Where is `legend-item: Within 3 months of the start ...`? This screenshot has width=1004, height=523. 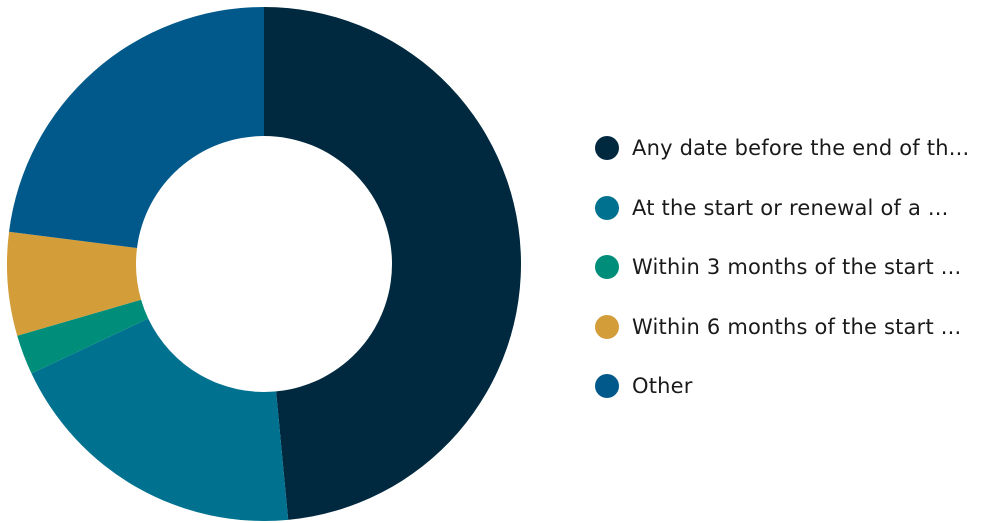 legend-item: Within 3 months of the start ... is located at coordinates (797, 267).